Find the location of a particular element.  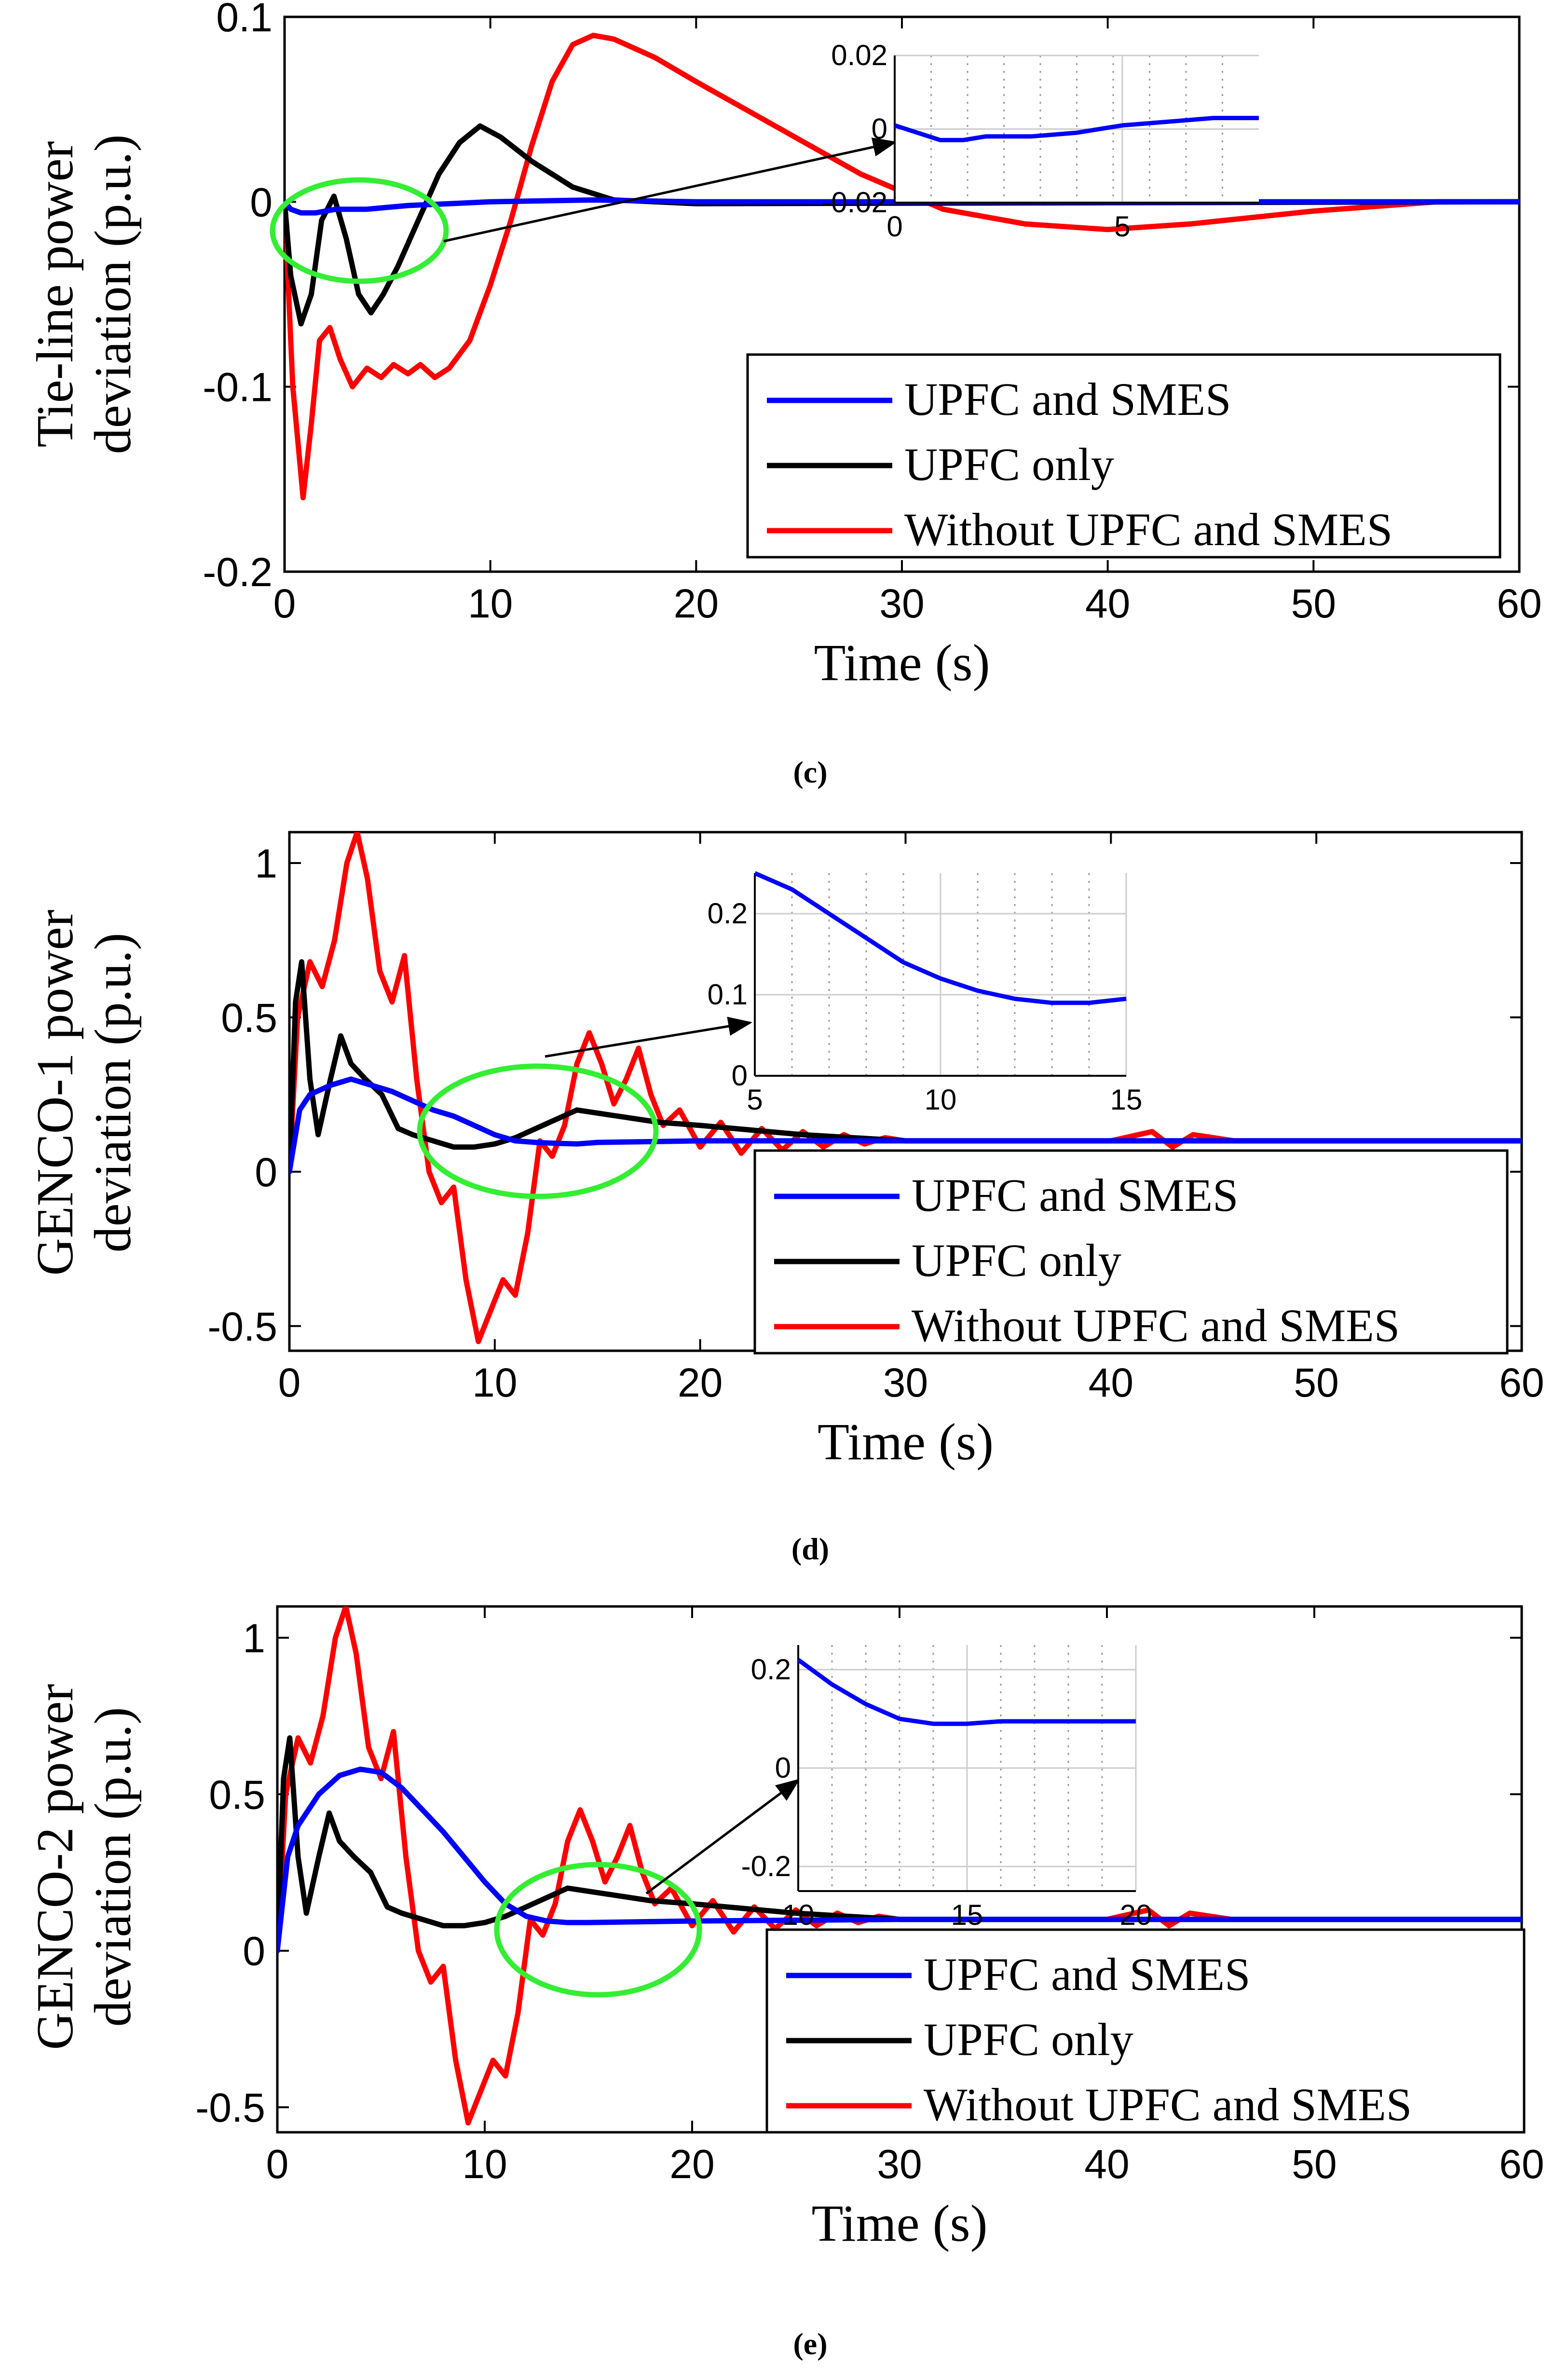

inset-y-tick-label: -0.02 is located at coordinates (854, 202).